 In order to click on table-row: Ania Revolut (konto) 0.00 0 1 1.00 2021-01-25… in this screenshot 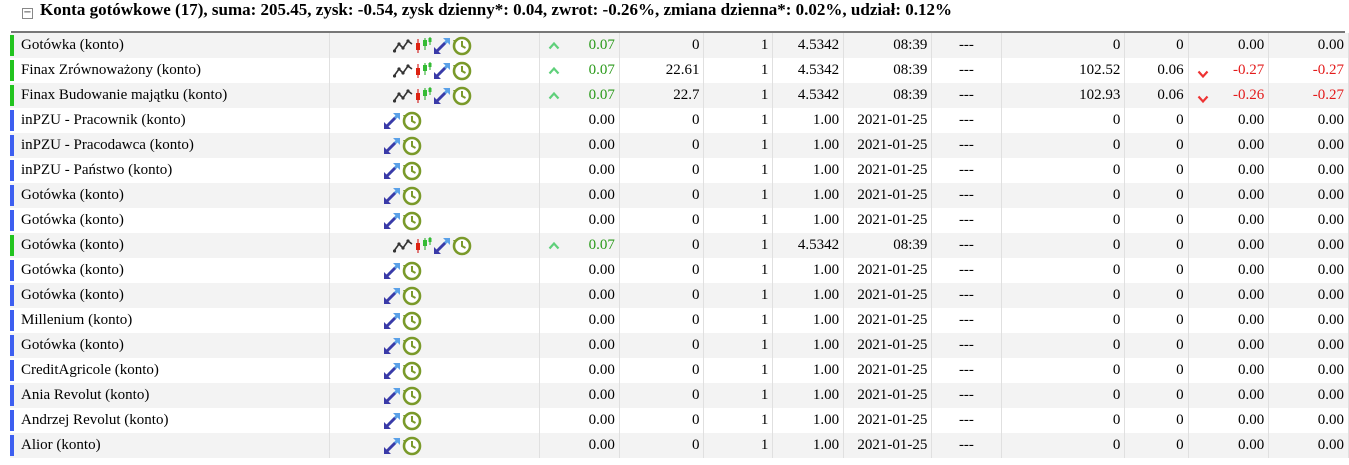, I will do `click(679, 395)`.